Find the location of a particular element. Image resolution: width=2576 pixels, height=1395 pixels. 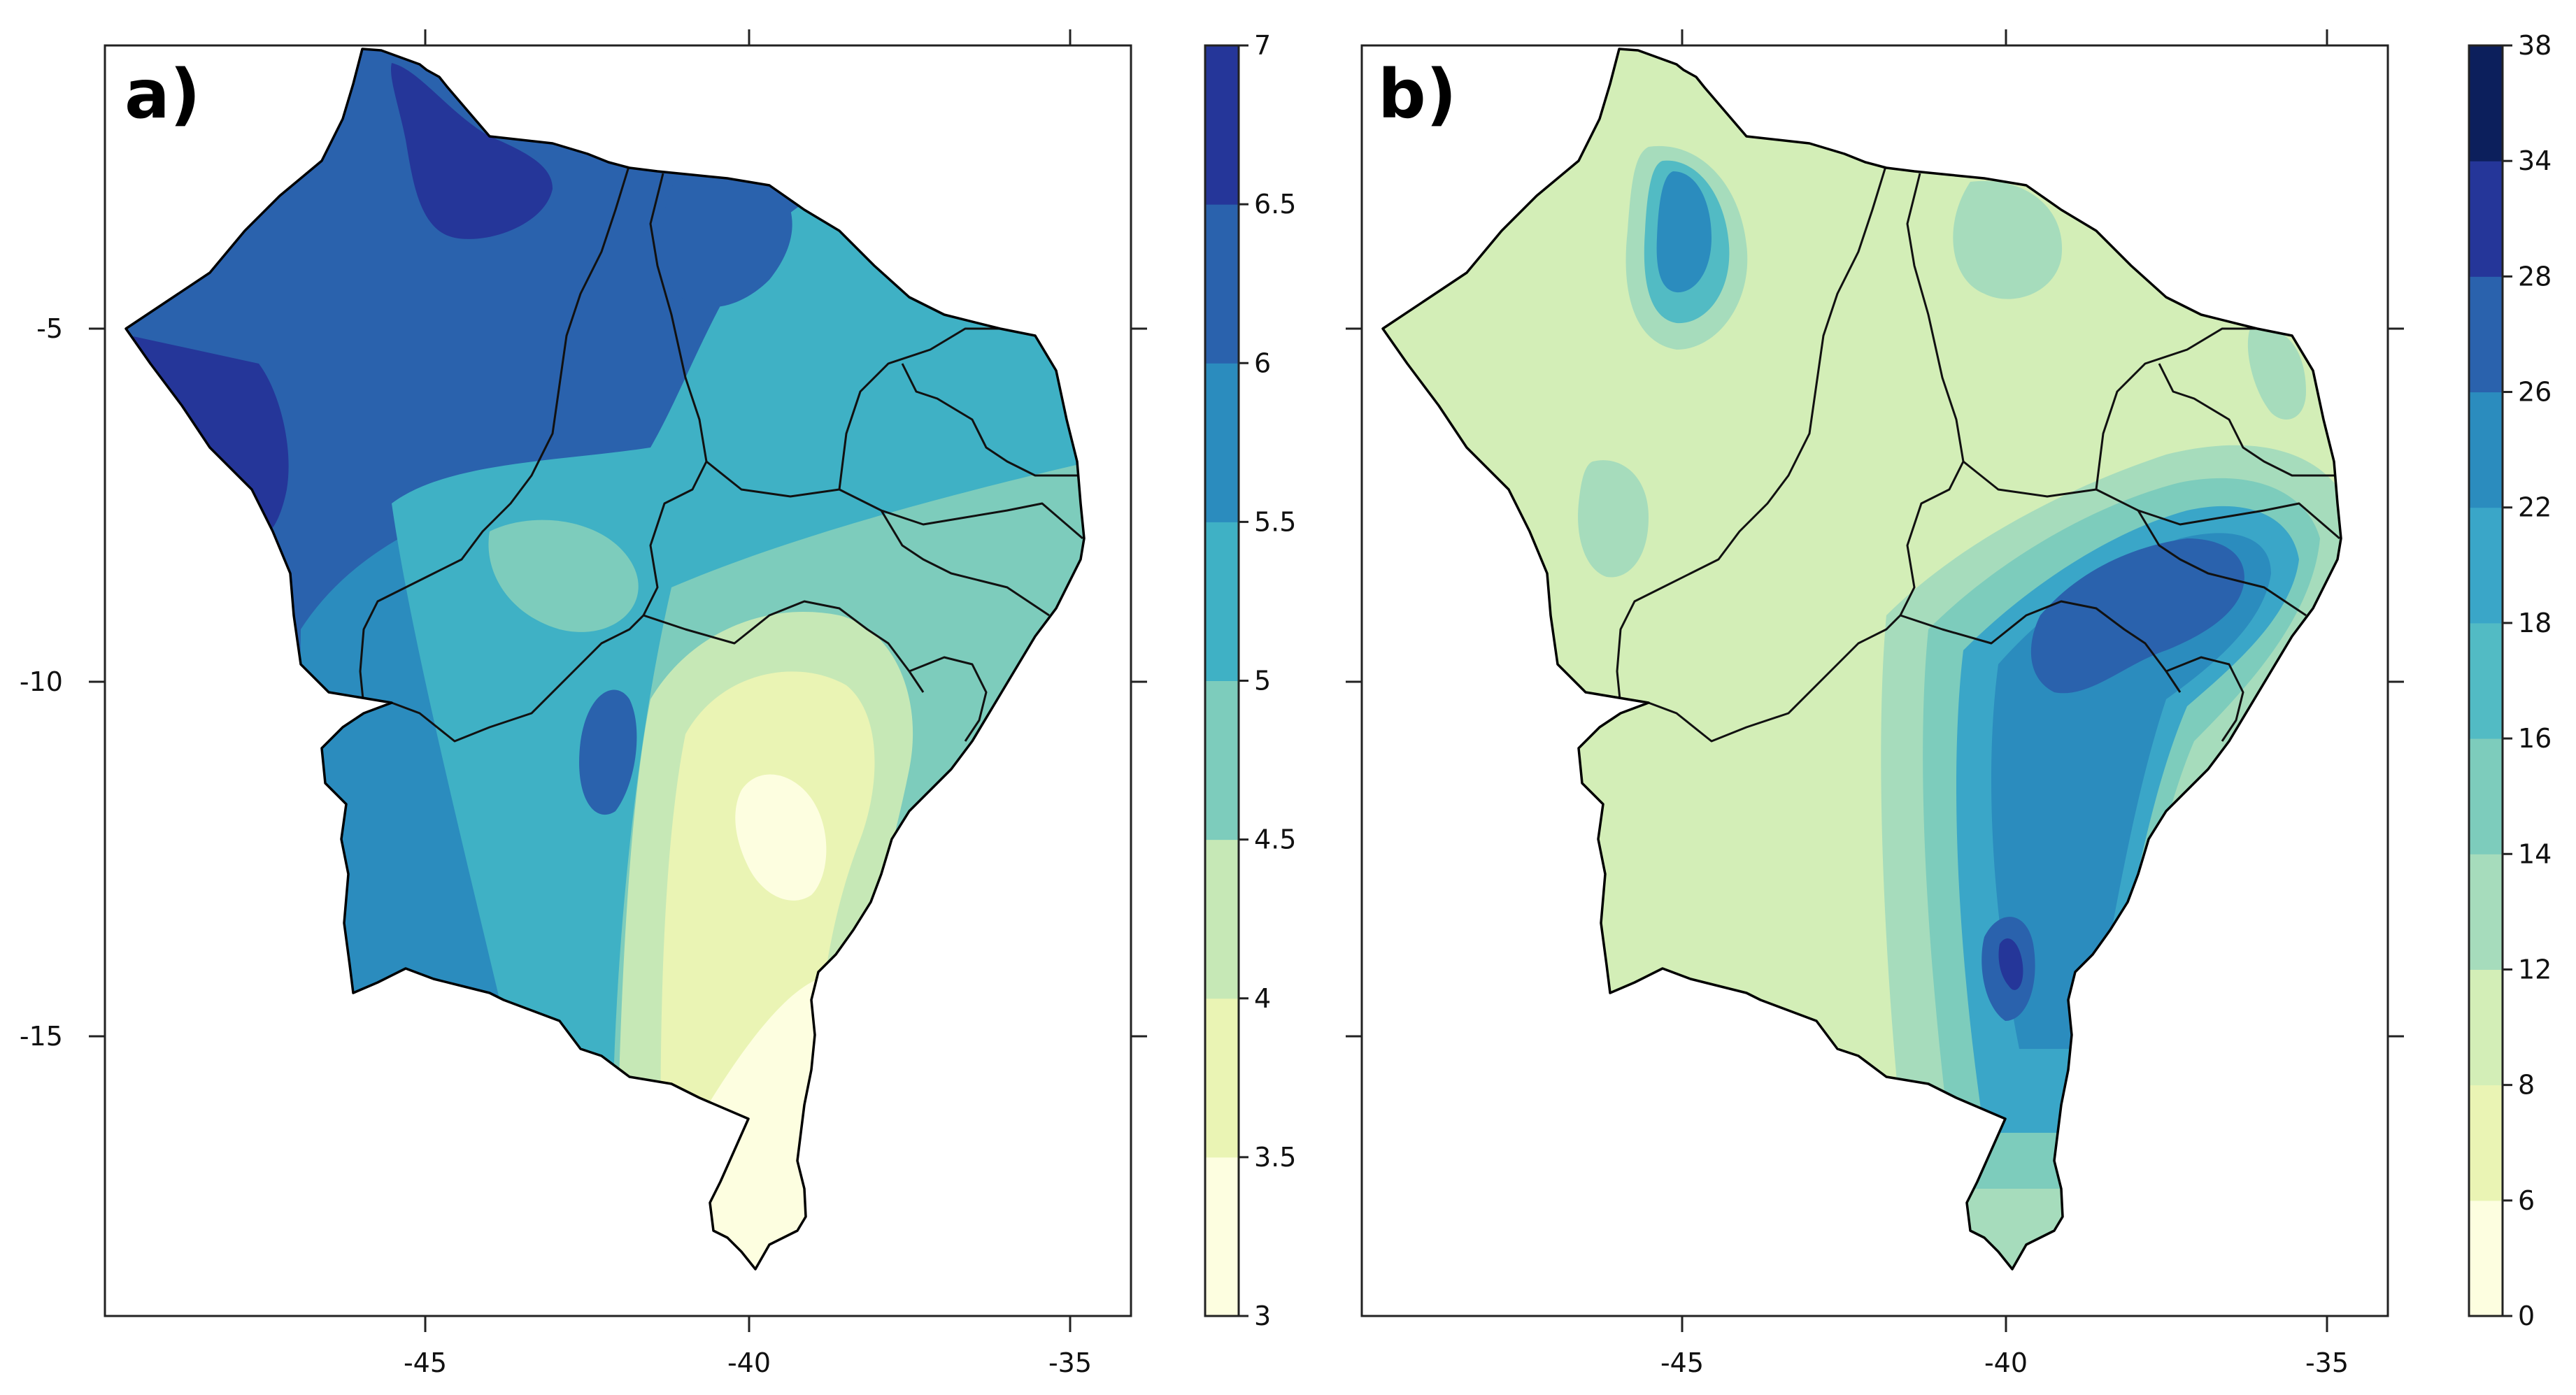

colorbar-label: 0 is located at coordinates (2526, 1316).